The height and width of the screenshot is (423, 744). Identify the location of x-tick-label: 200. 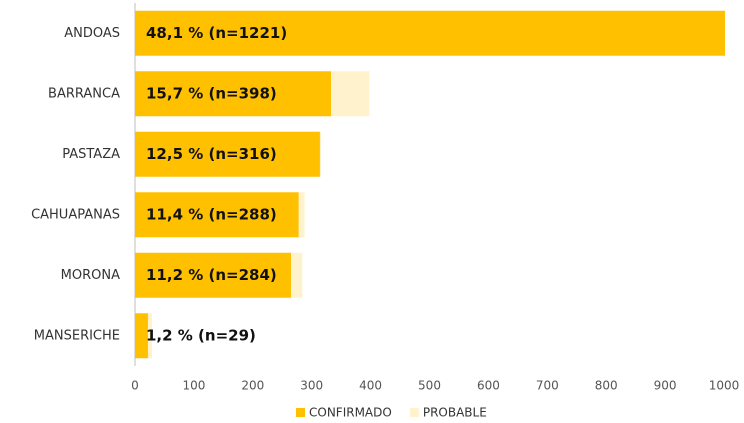
(252, 386).